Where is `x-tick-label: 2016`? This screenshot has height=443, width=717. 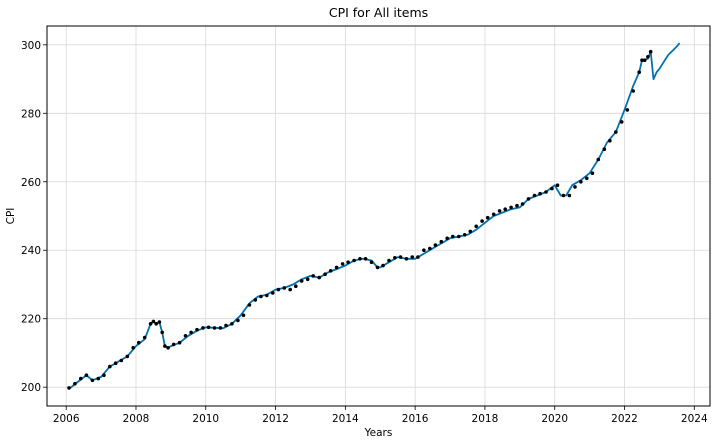 x-tick-label: 2016 is located at coordinates (415, 419).